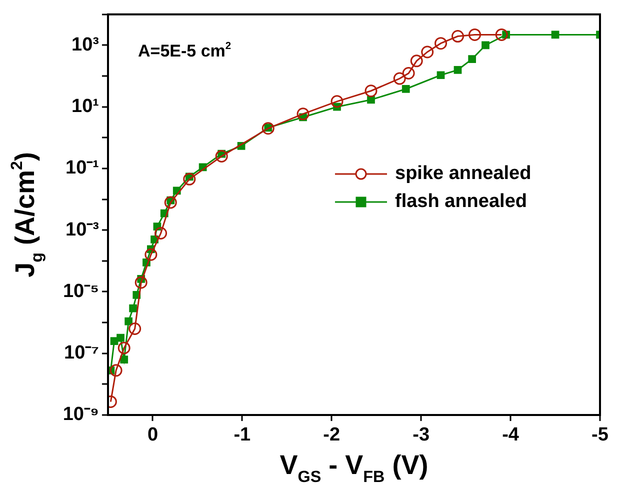  Describe the element at coordinates (27, 215) in the screenshot. I see `y-axis-title: Jg (A/cm2)` at that location.